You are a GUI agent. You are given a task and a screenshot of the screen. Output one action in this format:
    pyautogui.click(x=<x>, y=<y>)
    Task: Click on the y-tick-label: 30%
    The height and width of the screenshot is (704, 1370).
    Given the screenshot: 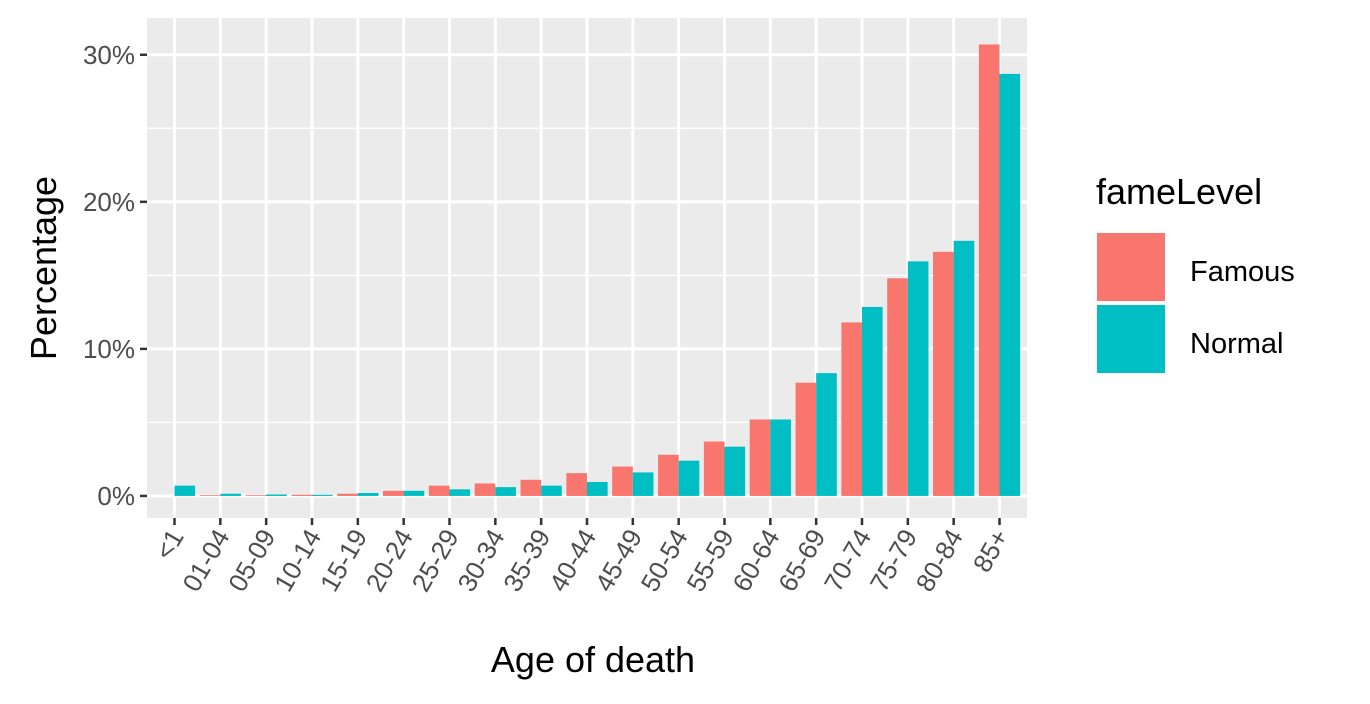 What is the action you would take?
    pyautogui.click(x=109, y=55)
    